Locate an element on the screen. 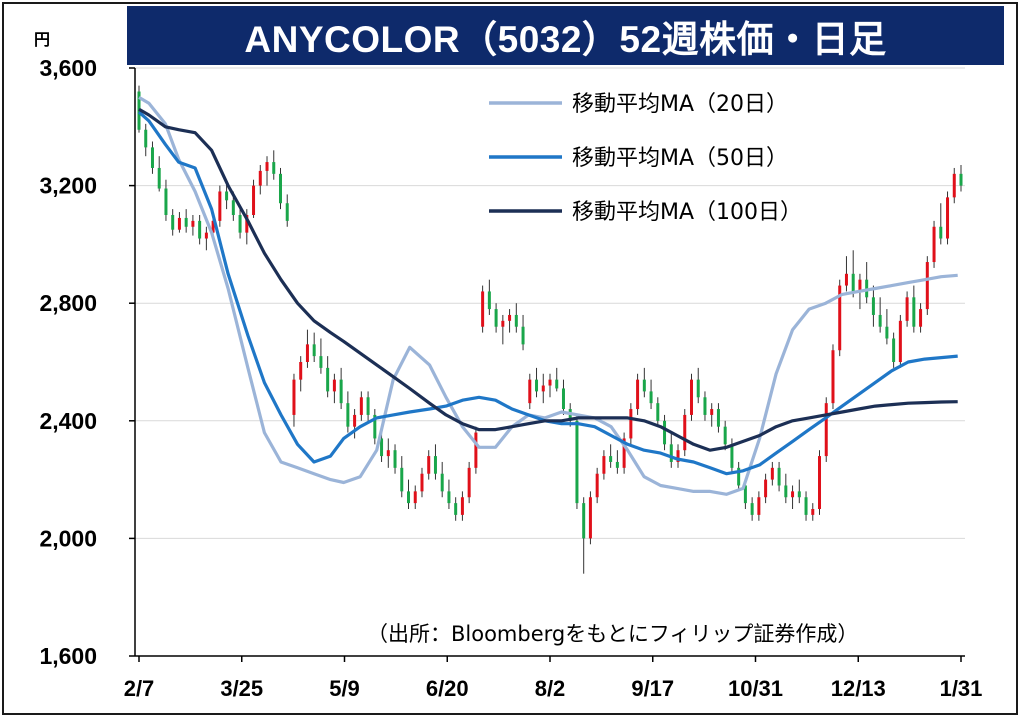 The image size is (1024, 721). x-tick-label: 2/7 is located at coordinates (139, 688).